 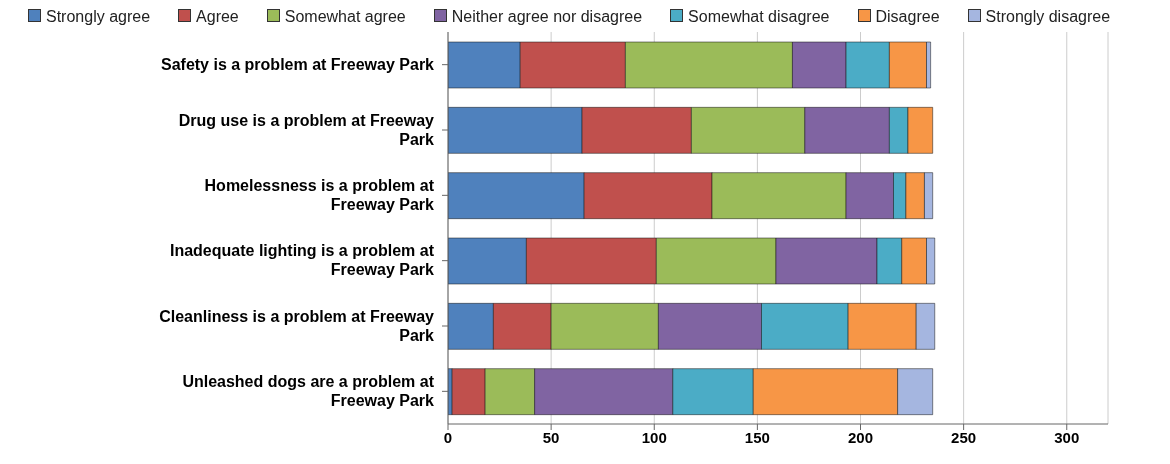 I want to click on y-tick-label: Homelessness is a problem at Freeway Park, so click(x=319, y=194).